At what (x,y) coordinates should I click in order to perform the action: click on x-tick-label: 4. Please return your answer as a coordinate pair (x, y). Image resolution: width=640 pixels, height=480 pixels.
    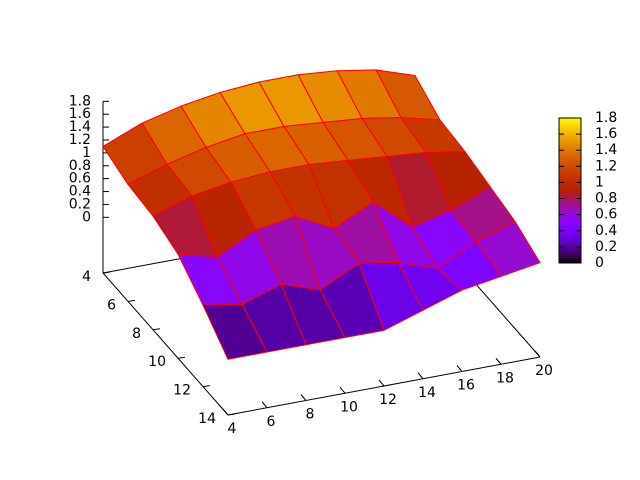
    Looking at the image, I should click on (232, 429).